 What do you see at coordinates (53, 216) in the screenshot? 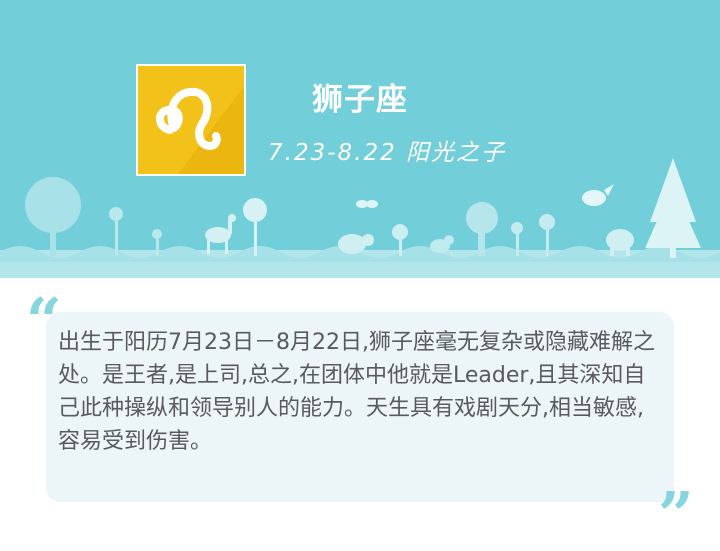
I see `tree-left` at bounding box center [53, 216].